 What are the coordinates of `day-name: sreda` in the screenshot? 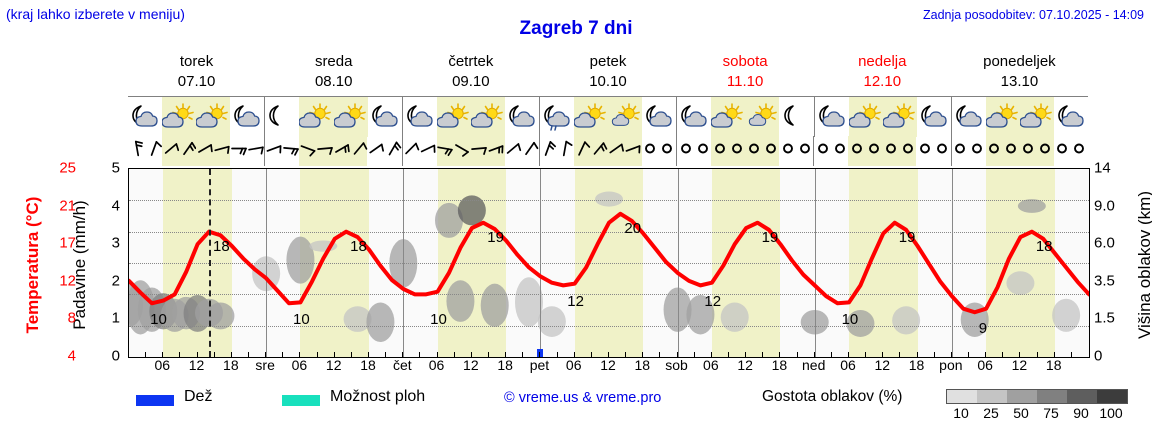 It's located at (333, 61).